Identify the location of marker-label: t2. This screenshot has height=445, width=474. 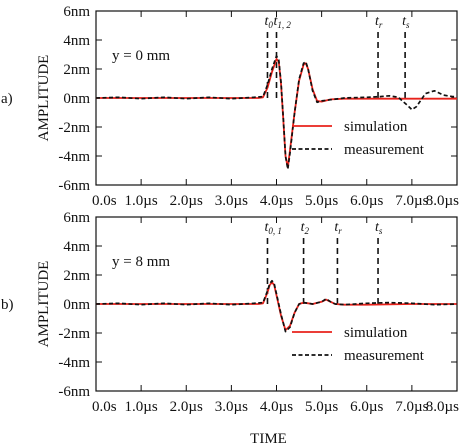
(305, 228).